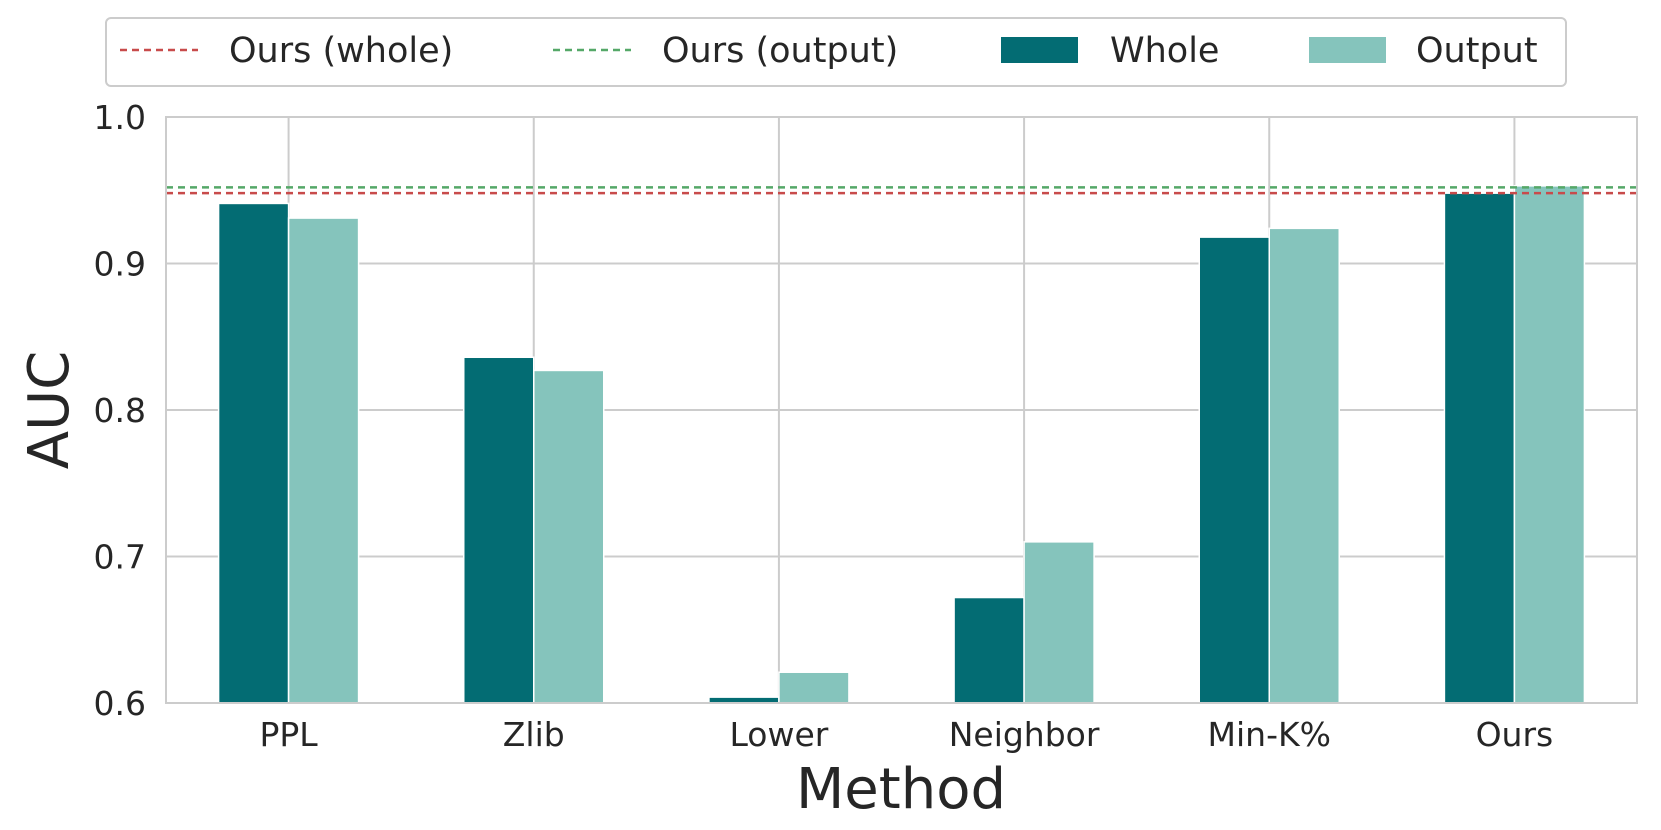 This screenshot has height=830, width=1661. What do you see at coordinates (814, 687) in the screenshot?
I see `bar-output-lower` at bounding box center [814, 687].